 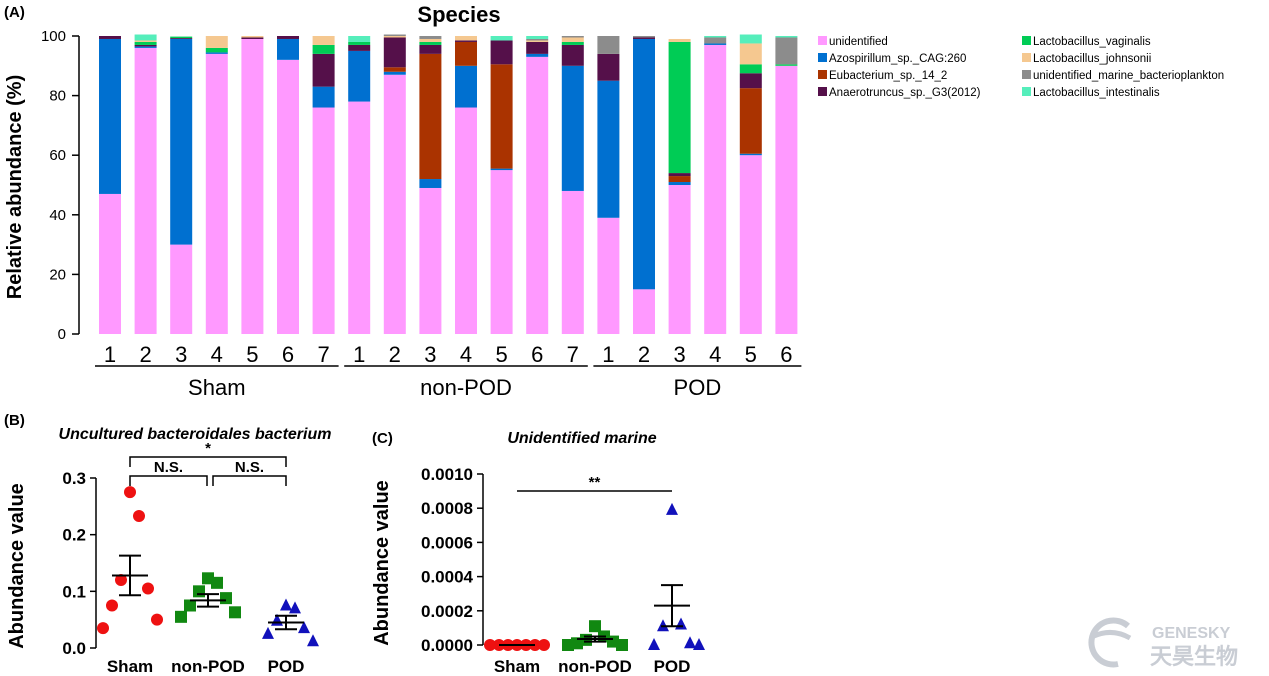 What do you see at coordinates (57, 155) in the screenshot?
I see `panel-a-y-tick-label: 60` at bounding box center [57, 155].